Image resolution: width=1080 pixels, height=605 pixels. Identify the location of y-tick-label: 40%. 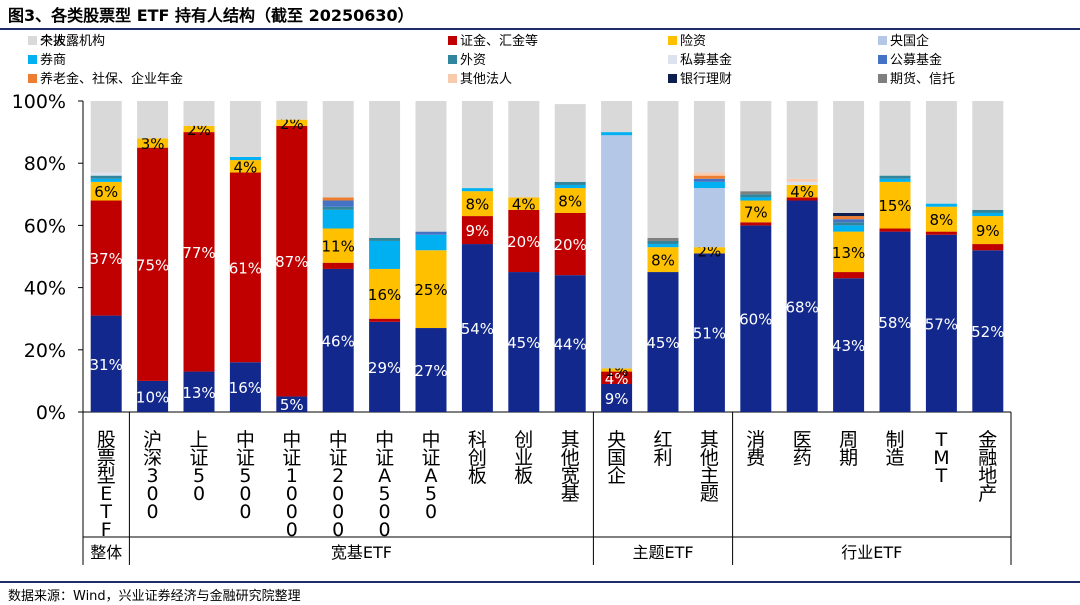
(45, 289).